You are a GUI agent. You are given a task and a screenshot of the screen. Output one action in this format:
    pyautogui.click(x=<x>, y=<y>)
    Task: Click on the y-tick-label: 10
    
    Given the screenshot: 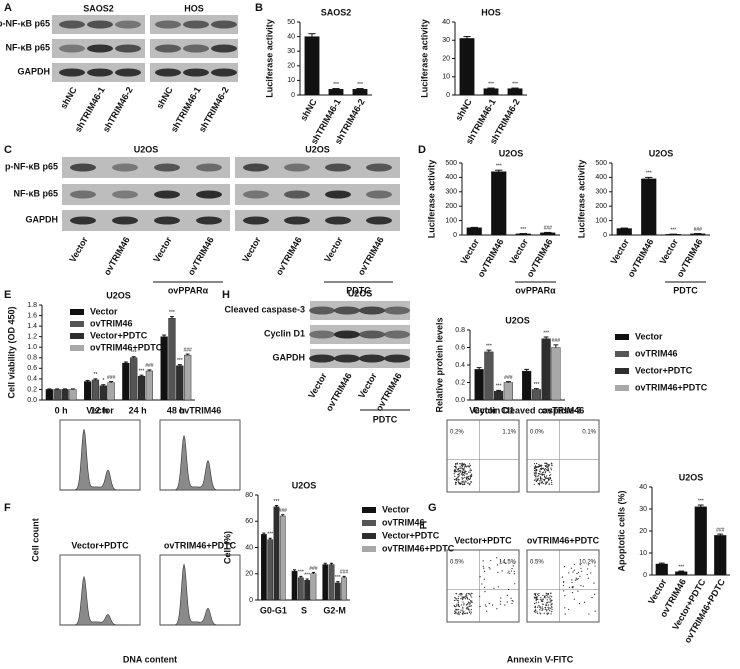 What is the action you would take?
    pyautogui.click(x=643, y=553)
    